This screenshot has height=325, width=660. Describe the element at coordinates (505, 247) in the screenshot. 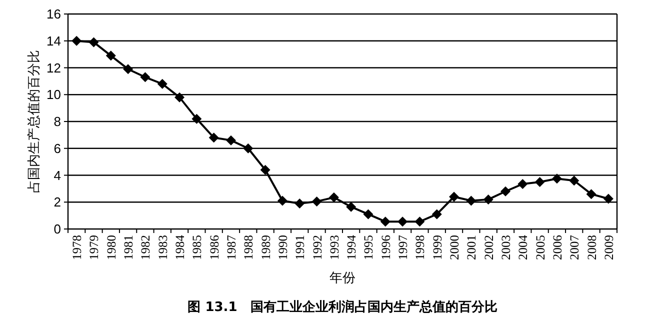

I see `x-tick-label: 2003` at that location.